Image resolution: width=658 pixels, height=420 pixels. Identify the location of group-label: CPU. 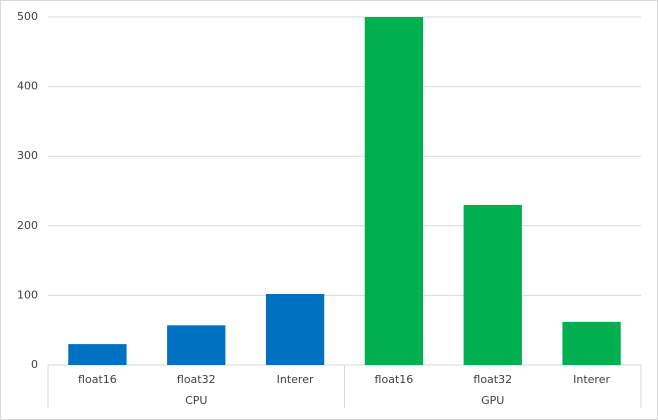
(196, 400).